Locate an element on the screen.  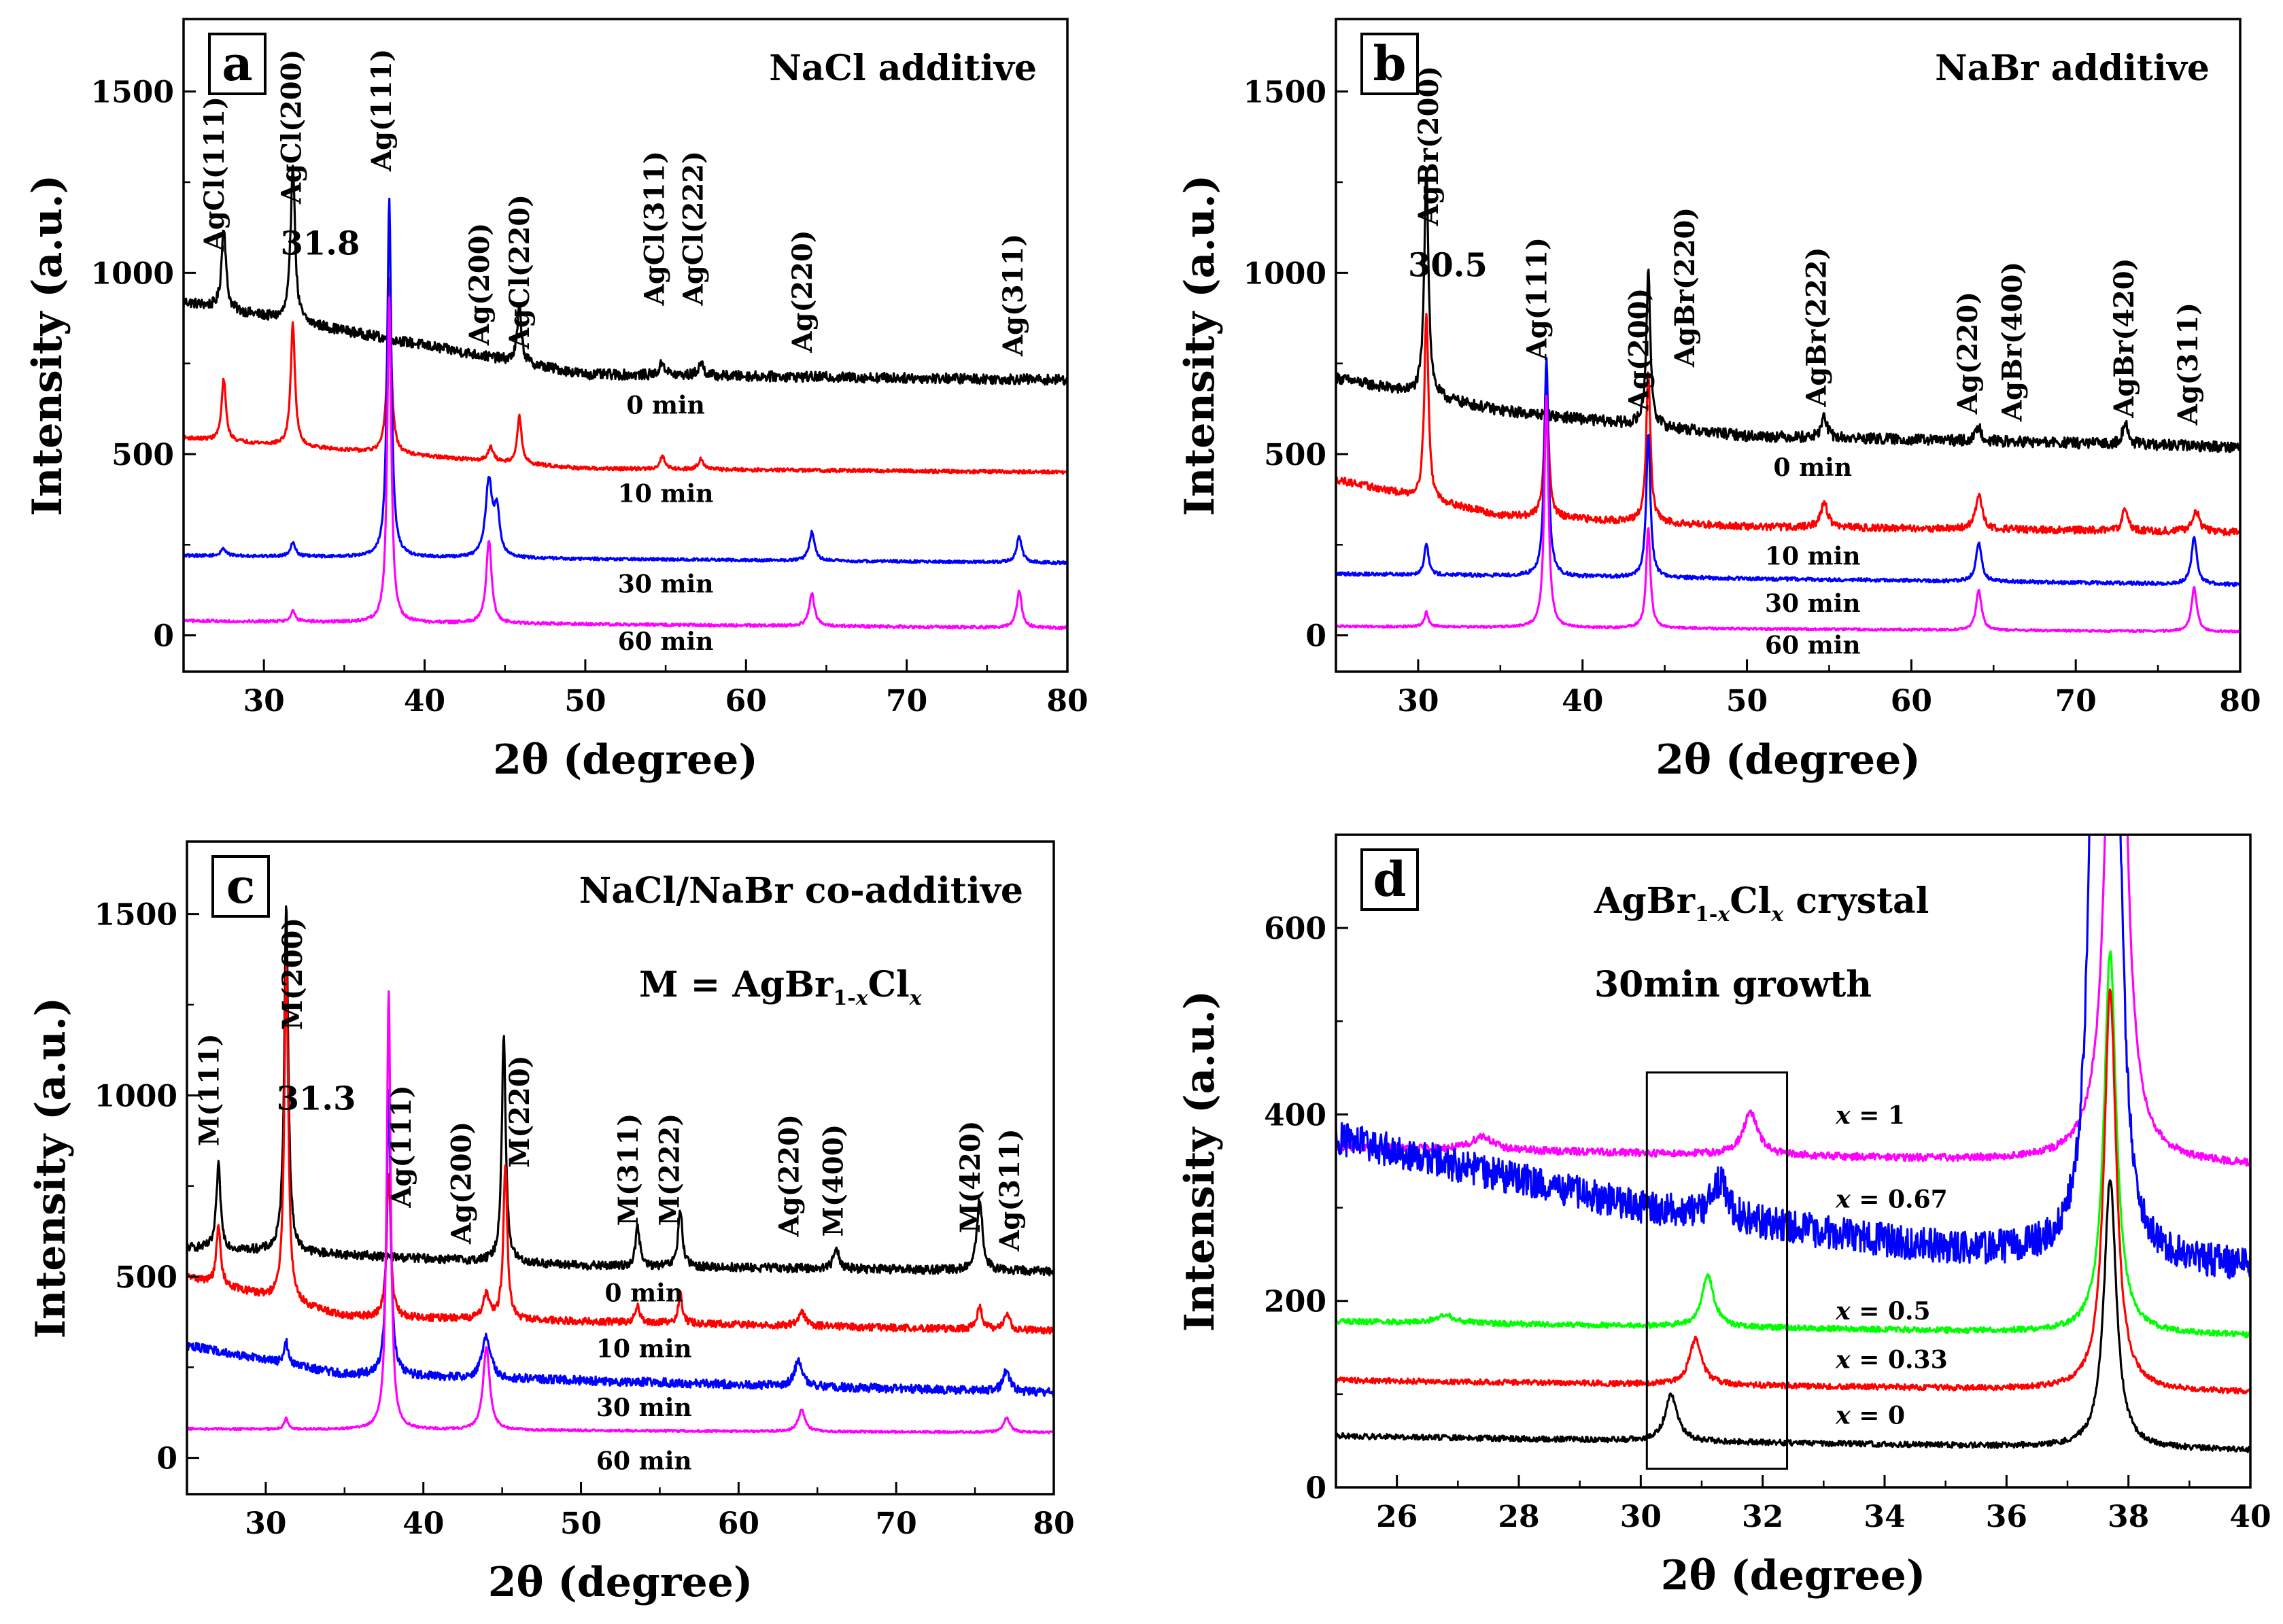
x-tick-label: 26 is located at coordinates (1397, 1517).